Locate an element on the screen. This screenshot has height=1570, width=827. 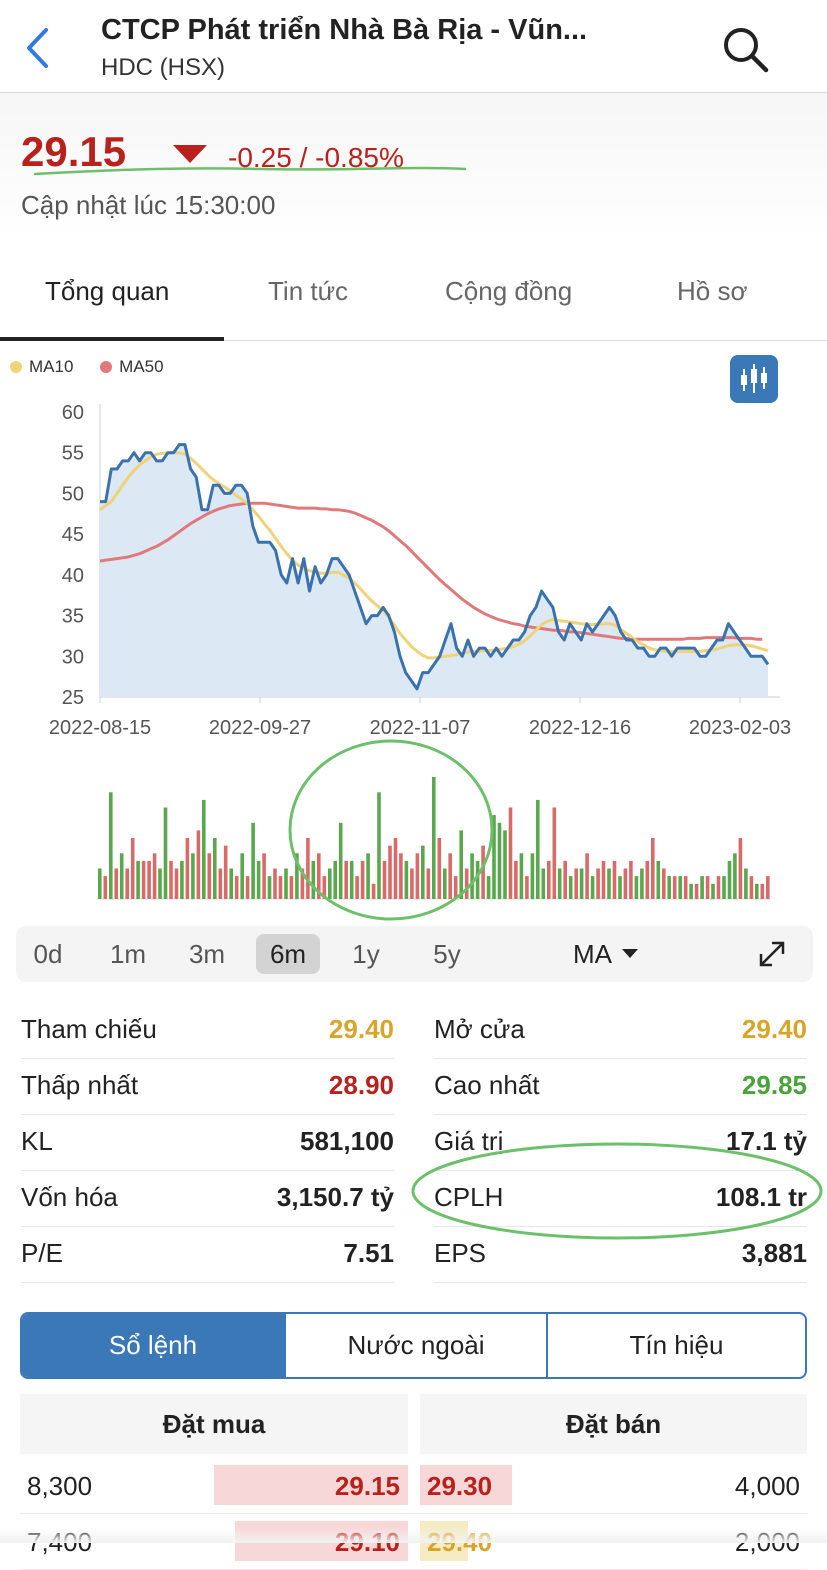
period-0d: 0d is located at coordinates (48, 954).